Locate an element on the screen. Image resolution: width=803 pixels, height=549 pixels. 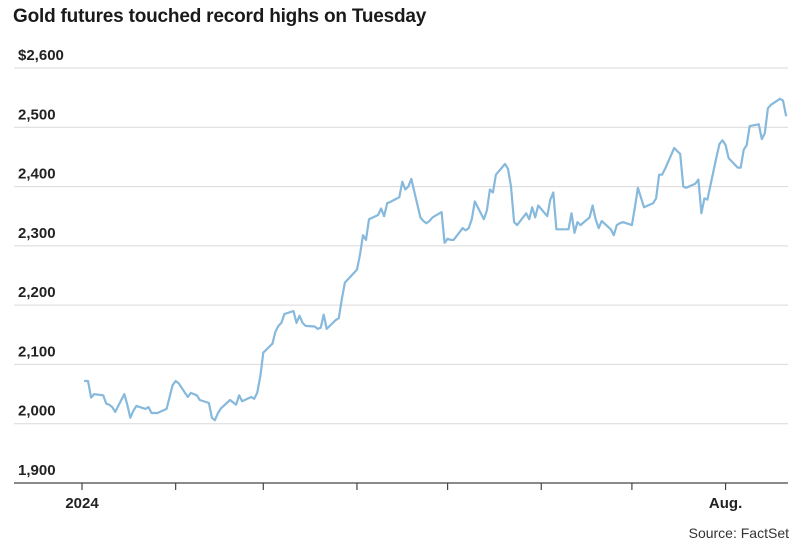
x-tick-label: Aug. is located at coordinates (725, 503).